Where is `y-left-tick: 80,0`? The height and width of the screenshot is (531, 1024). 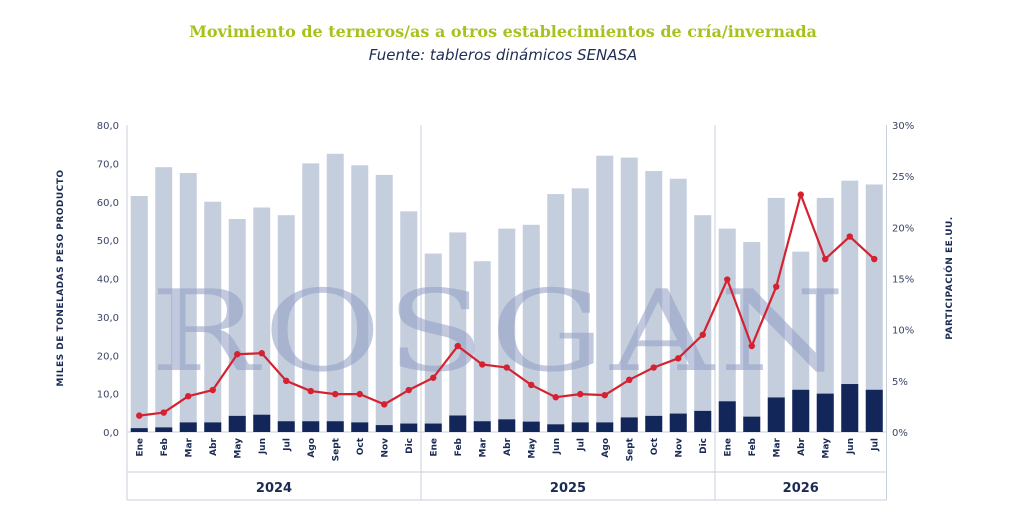 y-left-tick: 80,0 is located at coordinates (108, 126).